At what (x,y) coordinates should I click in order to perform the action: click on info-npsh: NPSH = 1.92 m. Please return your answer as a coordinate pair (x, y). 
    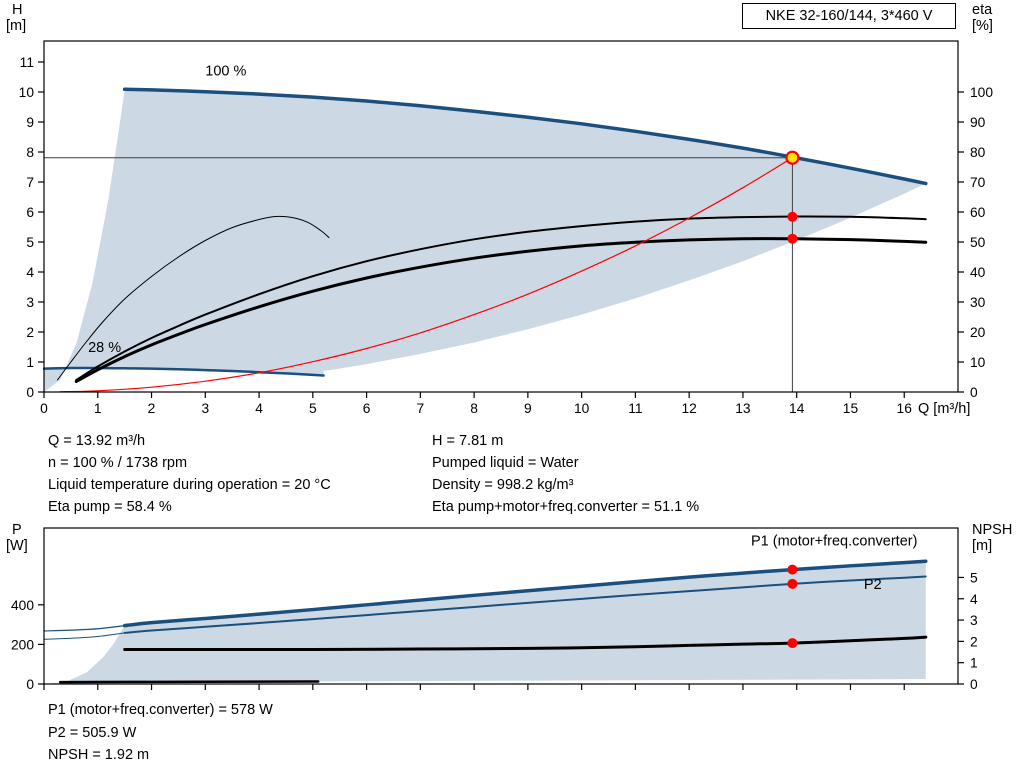
    Looking at the image, I should click on (99, 755).